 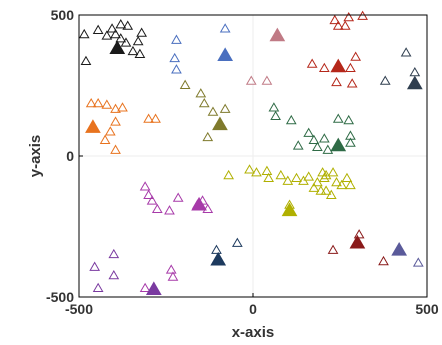 I want to click on y-tick-label: -500, so click(x=60, y=297).